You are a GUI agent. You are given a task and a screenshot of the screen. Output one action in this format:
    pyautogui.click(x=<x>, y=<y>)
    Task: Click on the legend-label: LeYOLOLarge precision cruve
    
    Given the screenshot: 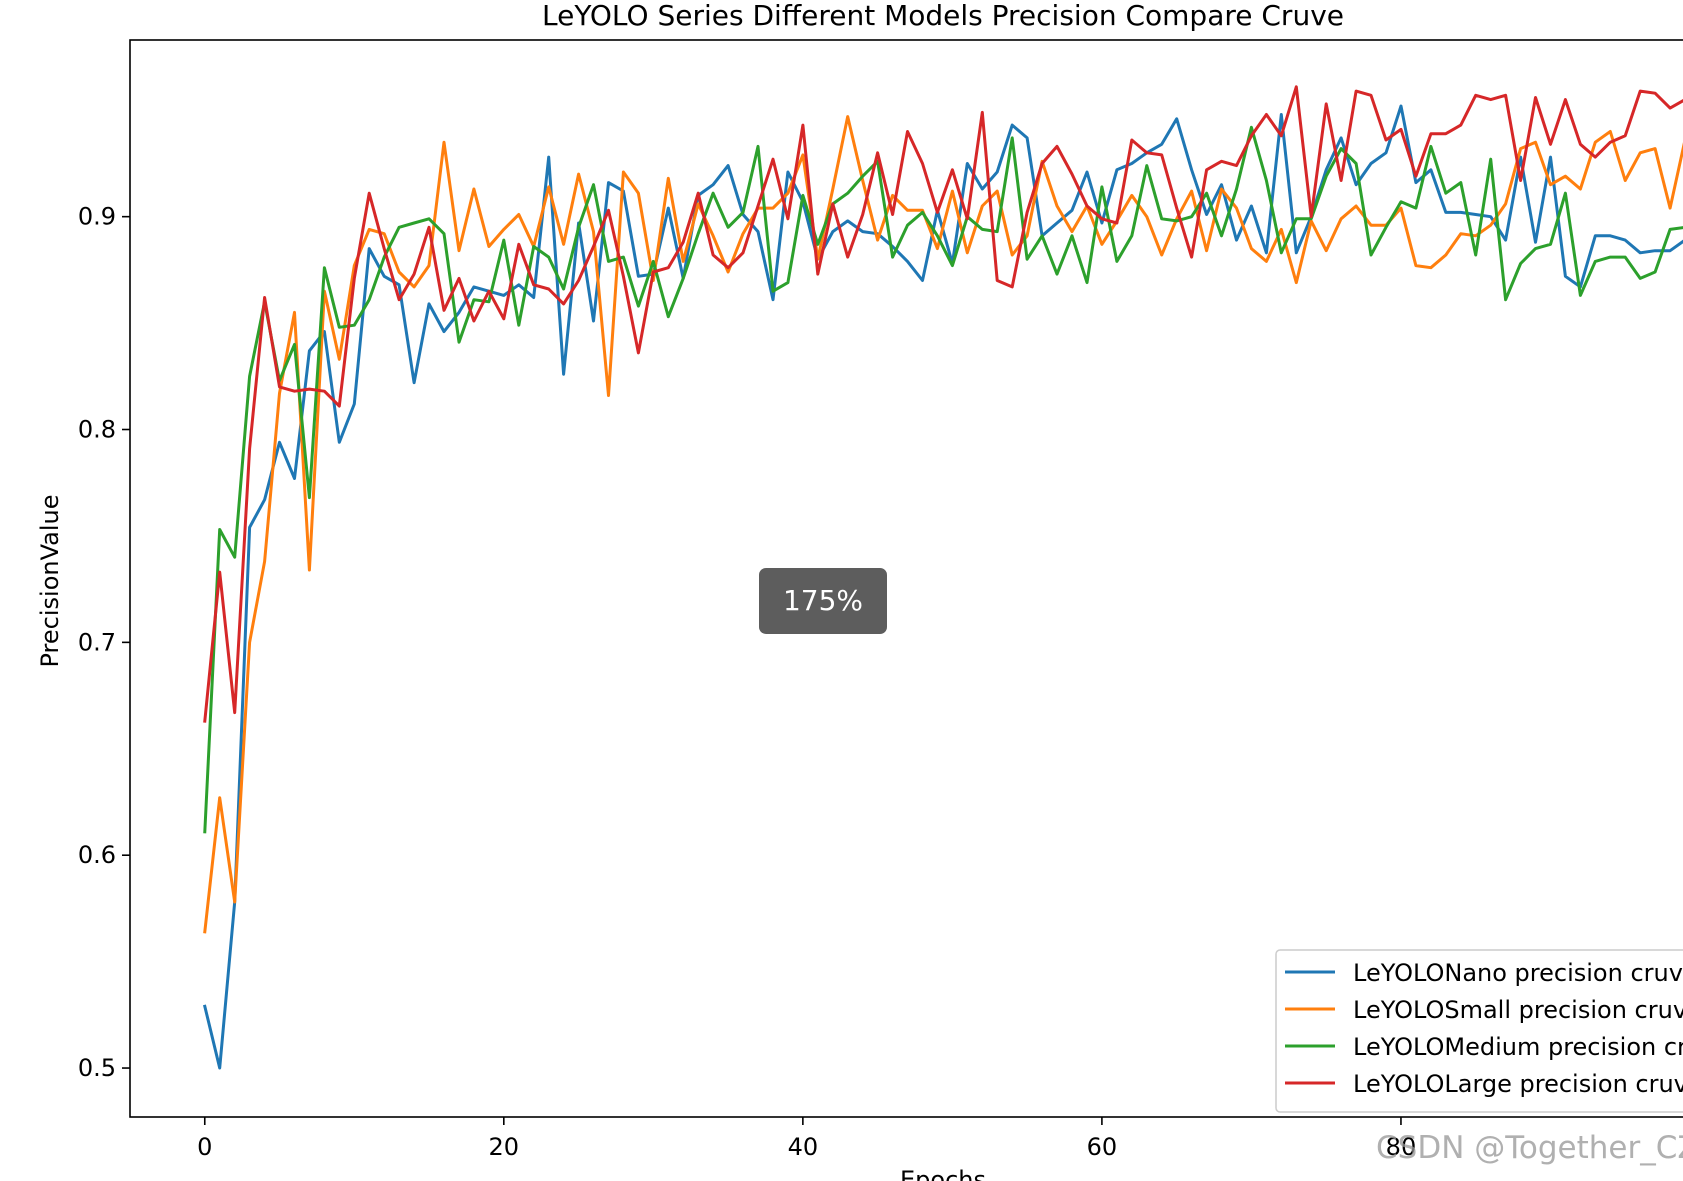 What is the action you would take?
    pyautogui.click(x=1518, y=1084)
    